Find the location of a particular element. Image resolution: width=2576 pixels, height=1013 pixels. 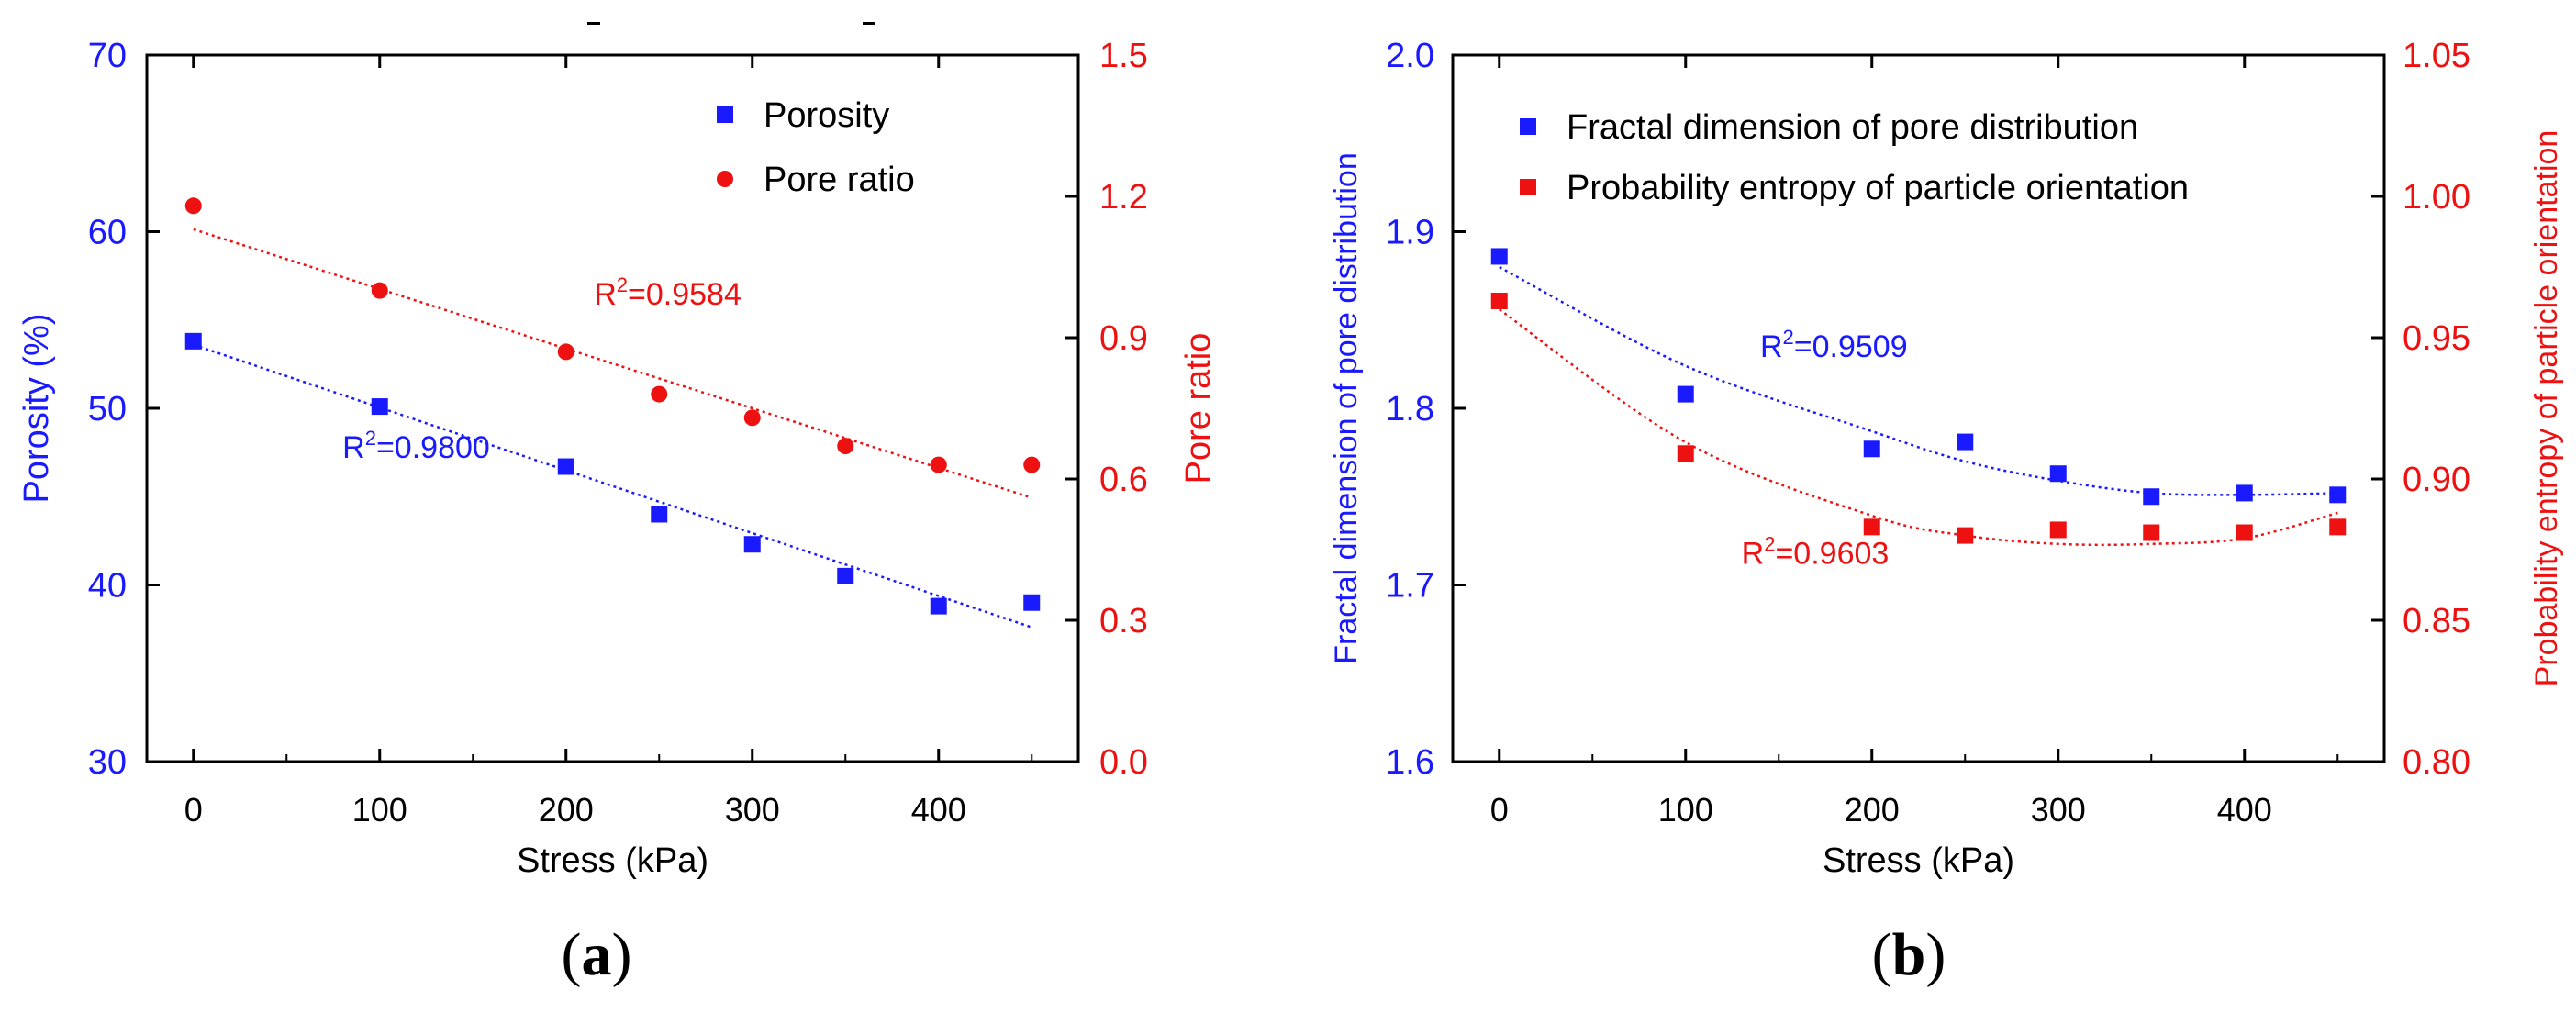

y2-tick-label: 1.2 is located at coordinates (1123, 197).